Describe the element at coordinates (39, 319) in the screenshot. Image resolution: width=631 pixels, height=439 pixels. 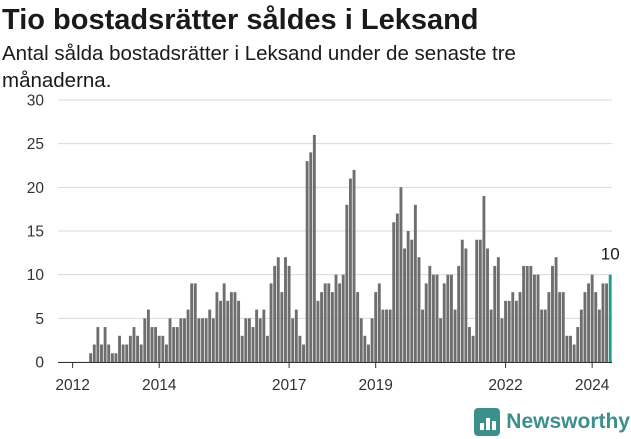
I see `y-tick-label: 5` at that location.